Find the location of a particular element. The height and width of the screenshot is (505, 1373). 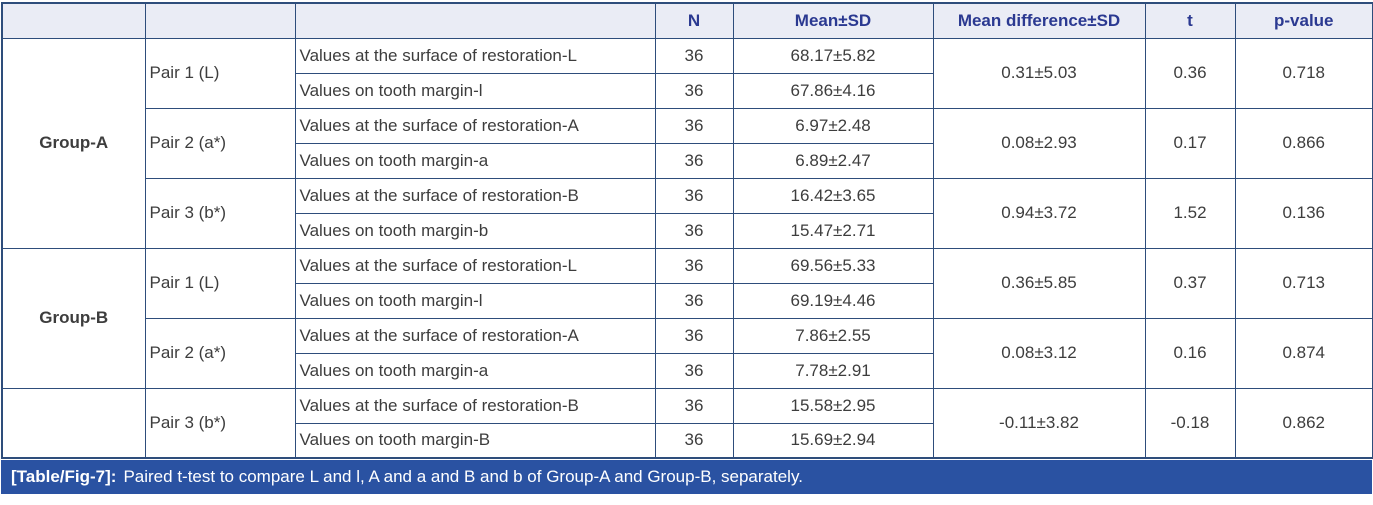

mean-sd-cell: 16.42±3.65 is located at coordinates (833, 195).